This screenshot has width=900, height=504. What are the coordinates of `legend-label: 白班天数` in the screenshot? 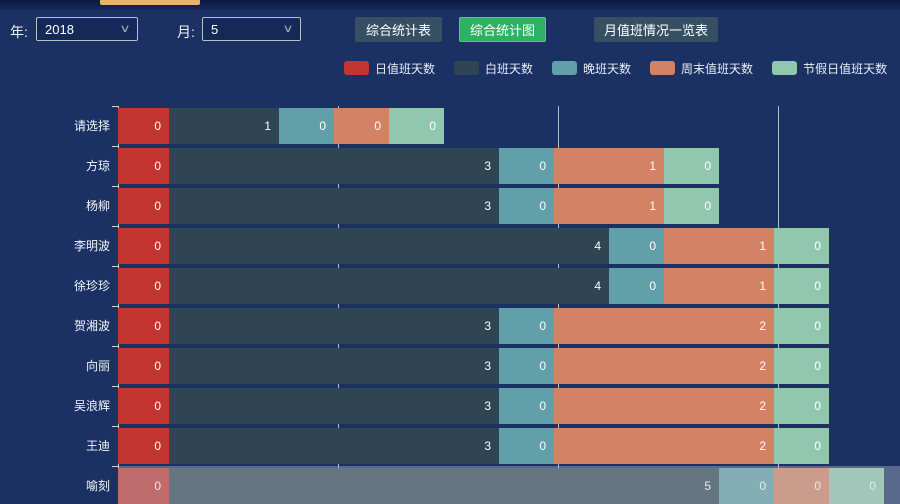 It's located at (509, 68).